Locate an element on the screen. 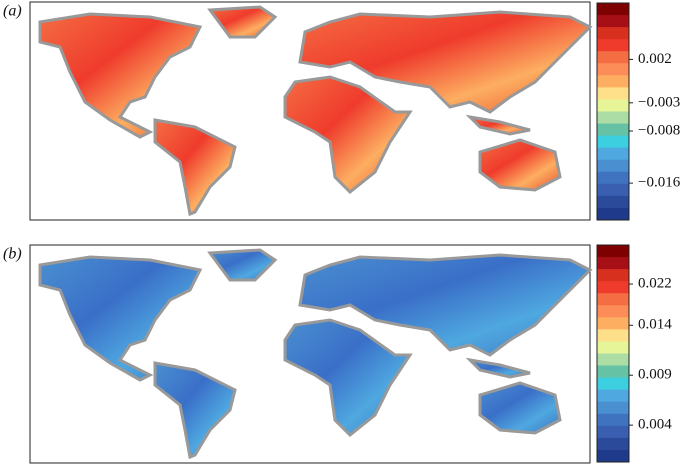 This screenshot has height=465, width=690. colorbar-tick-label: 0.009 is located at coordinates (655, 375).